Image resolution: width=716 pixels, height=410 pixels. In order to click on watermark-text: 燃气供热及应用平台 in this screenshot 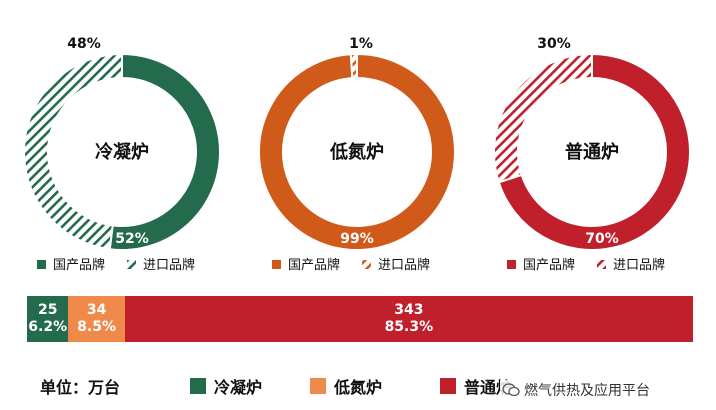, I will do `click(587, 391)`.